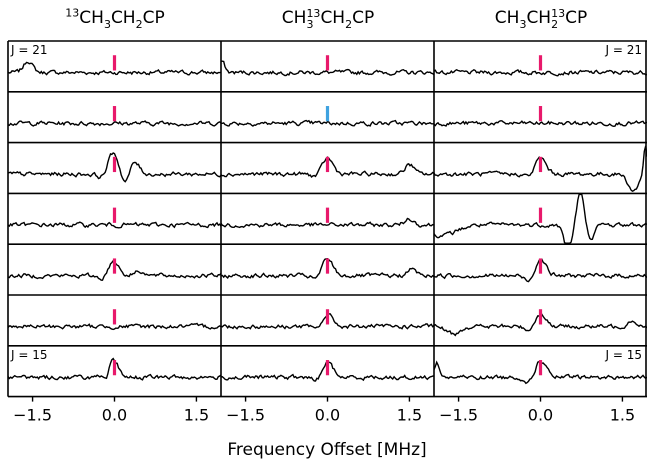 This screenshot has height=464, width=647. Describe the element at coordinates (114, 68) in the screenshot. I see `spectrum-trace-r1-c1` at that location.